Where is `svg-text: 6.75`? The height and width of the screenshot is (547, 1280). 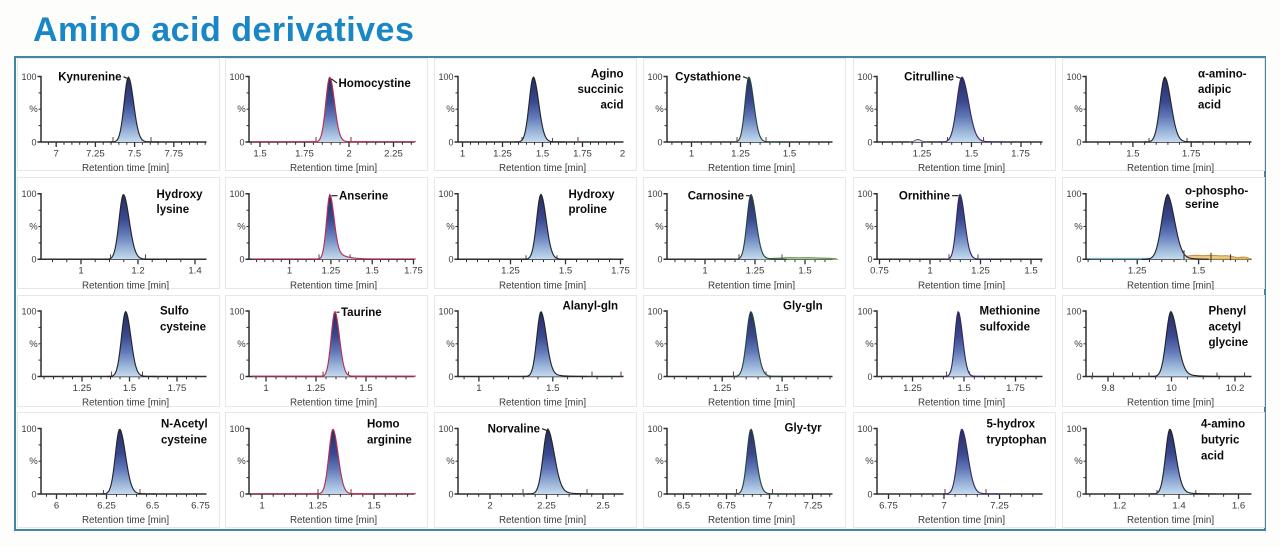 svg-text: 6.75 is located at coordinates (200, 505).